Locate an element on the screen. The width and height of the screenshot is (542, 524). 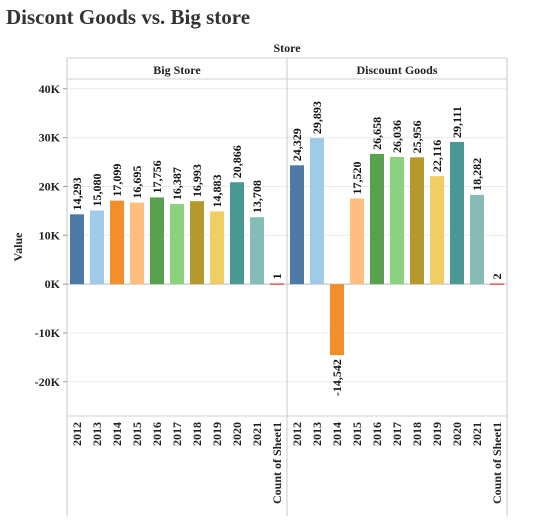
data-label: 20,866 is located at coordinates (237, 161).